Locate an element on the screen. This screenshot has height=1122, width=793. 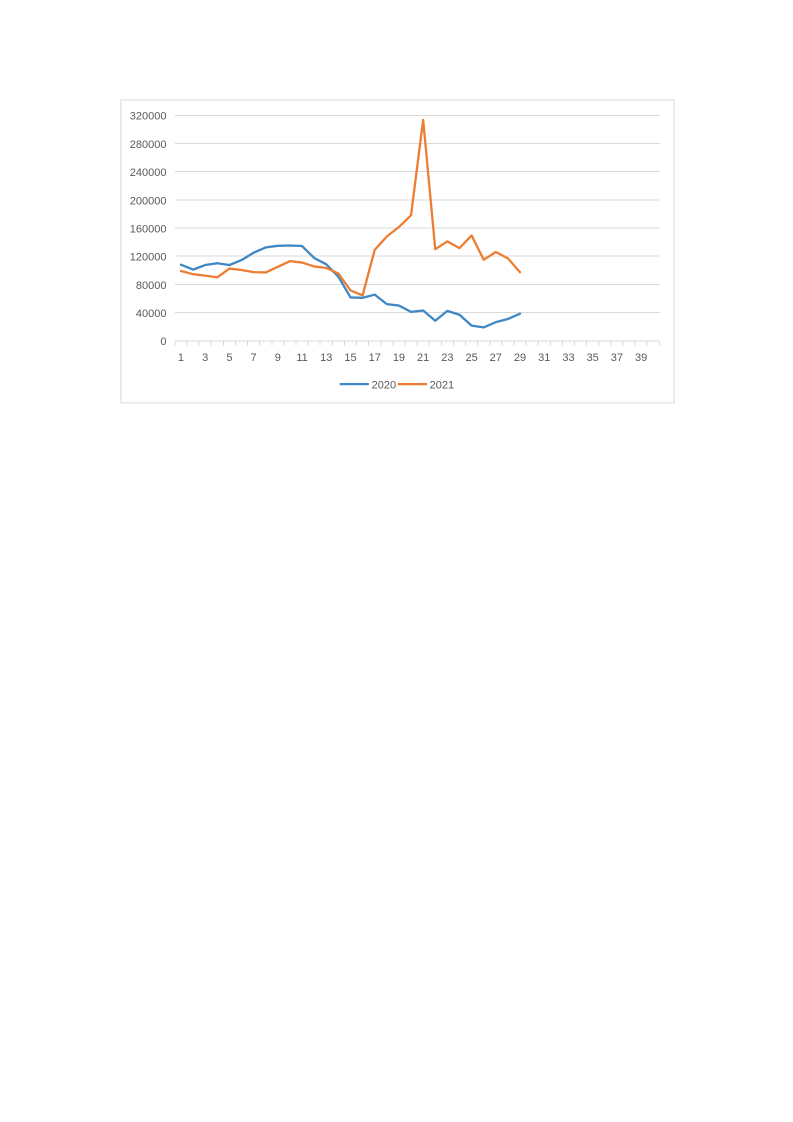
svg-text: 2021 is located at coordinates (442, 386).